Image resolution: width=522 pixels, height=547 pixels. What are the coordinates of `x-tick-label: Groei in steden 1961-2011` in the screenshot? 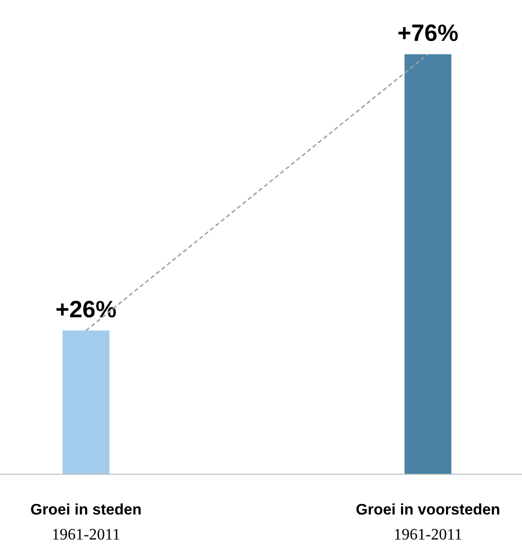 It's located at (86, 521).